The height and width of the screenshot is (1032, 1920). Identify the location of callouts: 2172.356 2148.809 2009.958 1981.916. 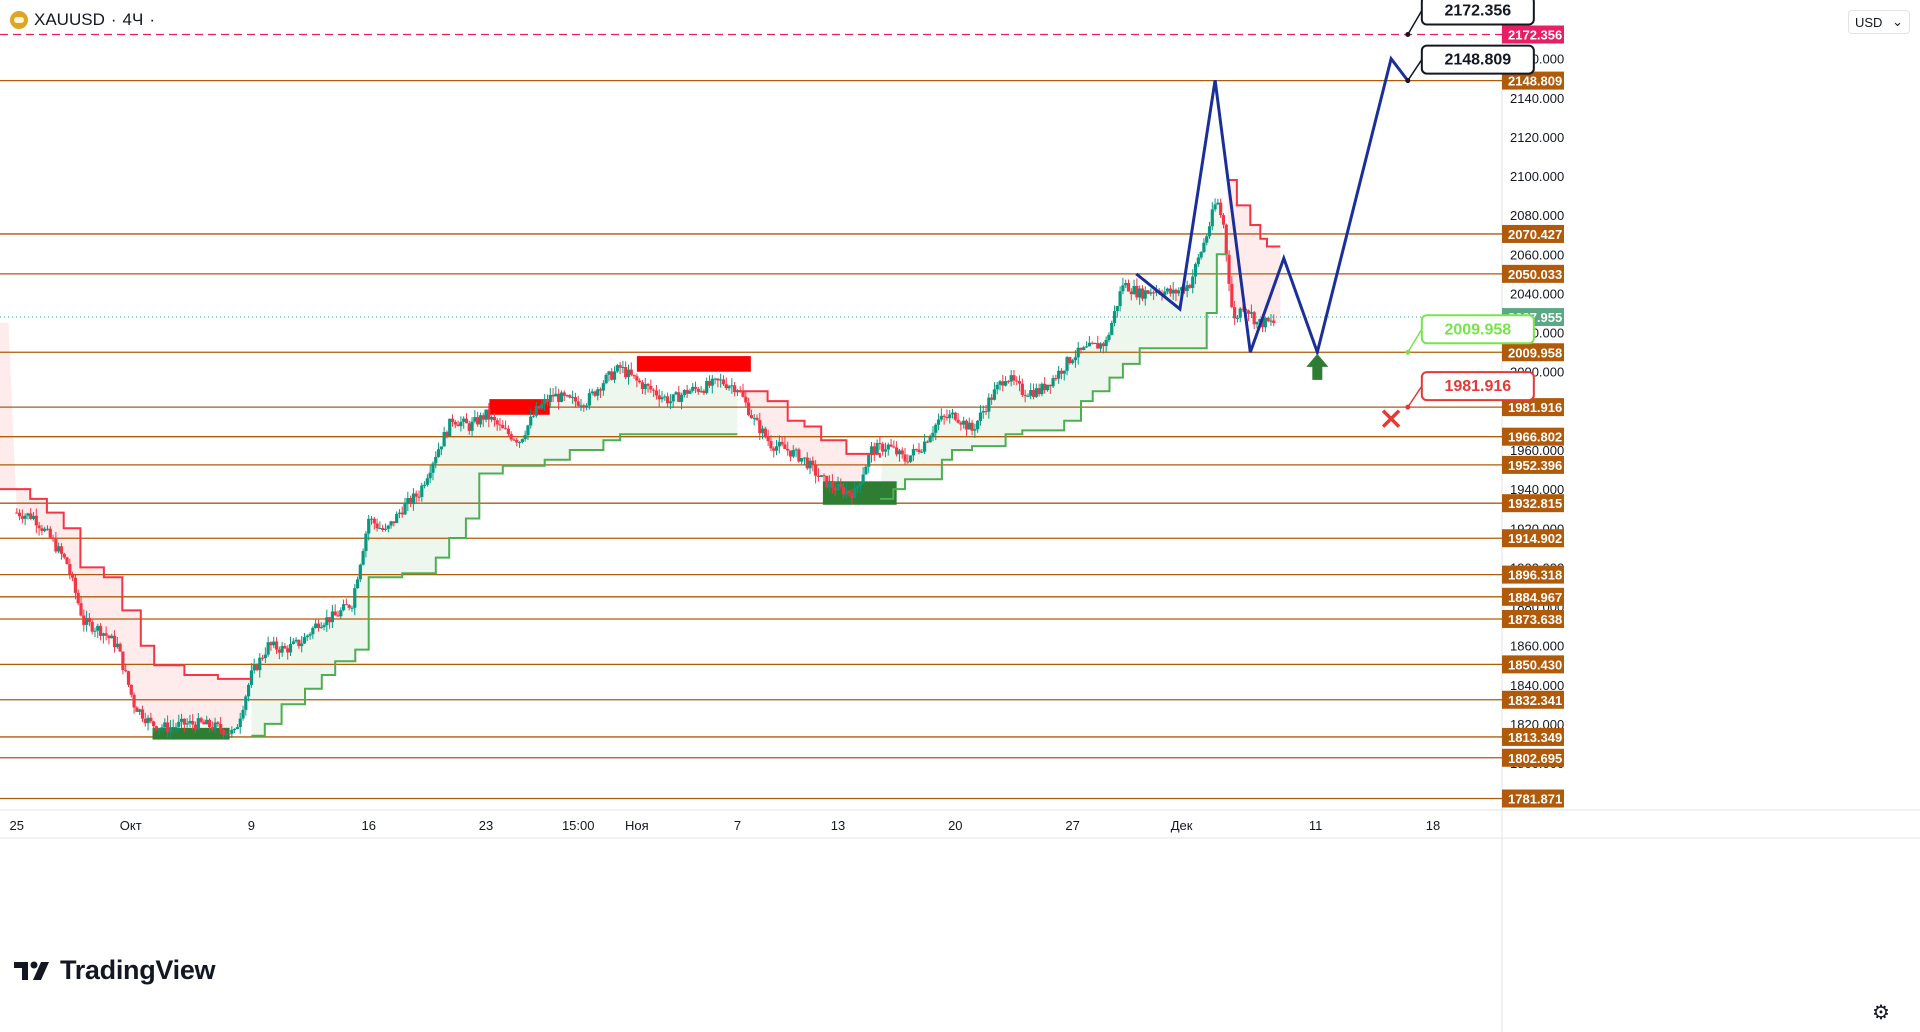
(1470, 205).